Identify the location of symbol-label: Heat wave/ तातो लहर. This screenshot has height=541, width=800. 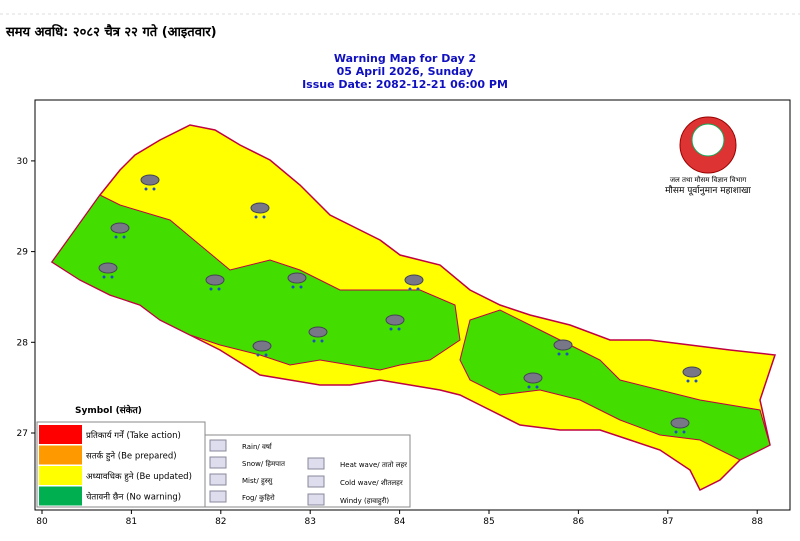
(373, 464).